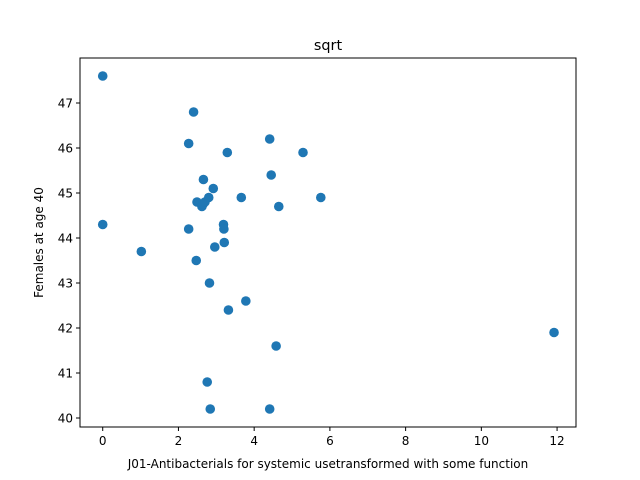  Describe the element at coordinates (254, 441) in the screenshot. I see `x-tick-label-2: 4` at that location.